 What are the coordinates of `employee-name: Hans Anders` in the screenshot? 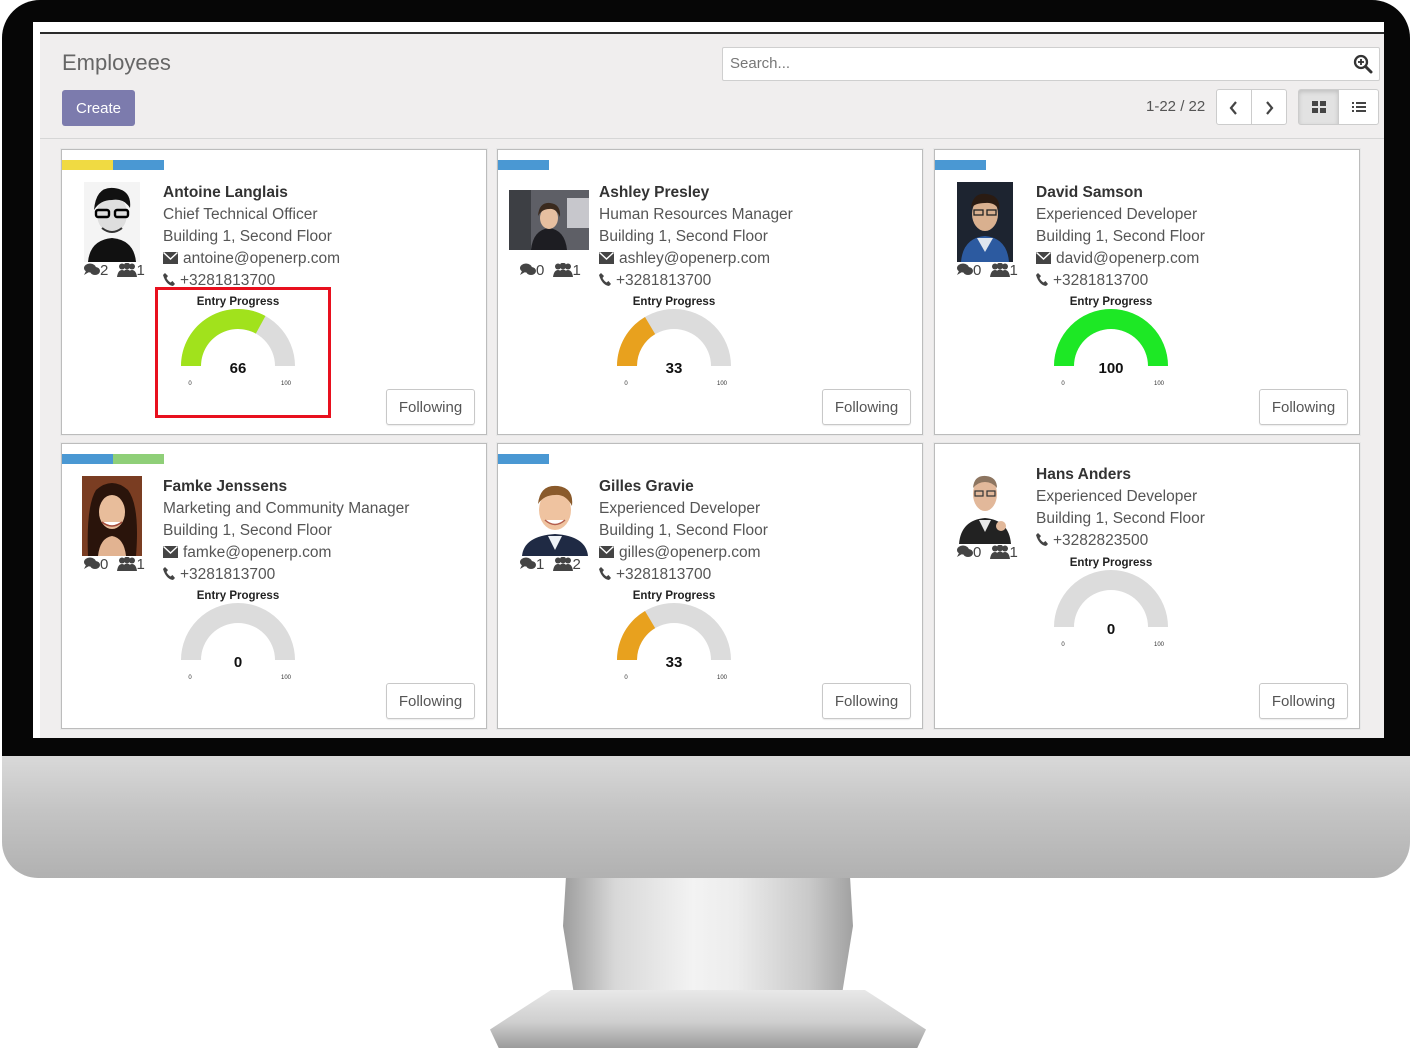 It's located at (1084, 474).